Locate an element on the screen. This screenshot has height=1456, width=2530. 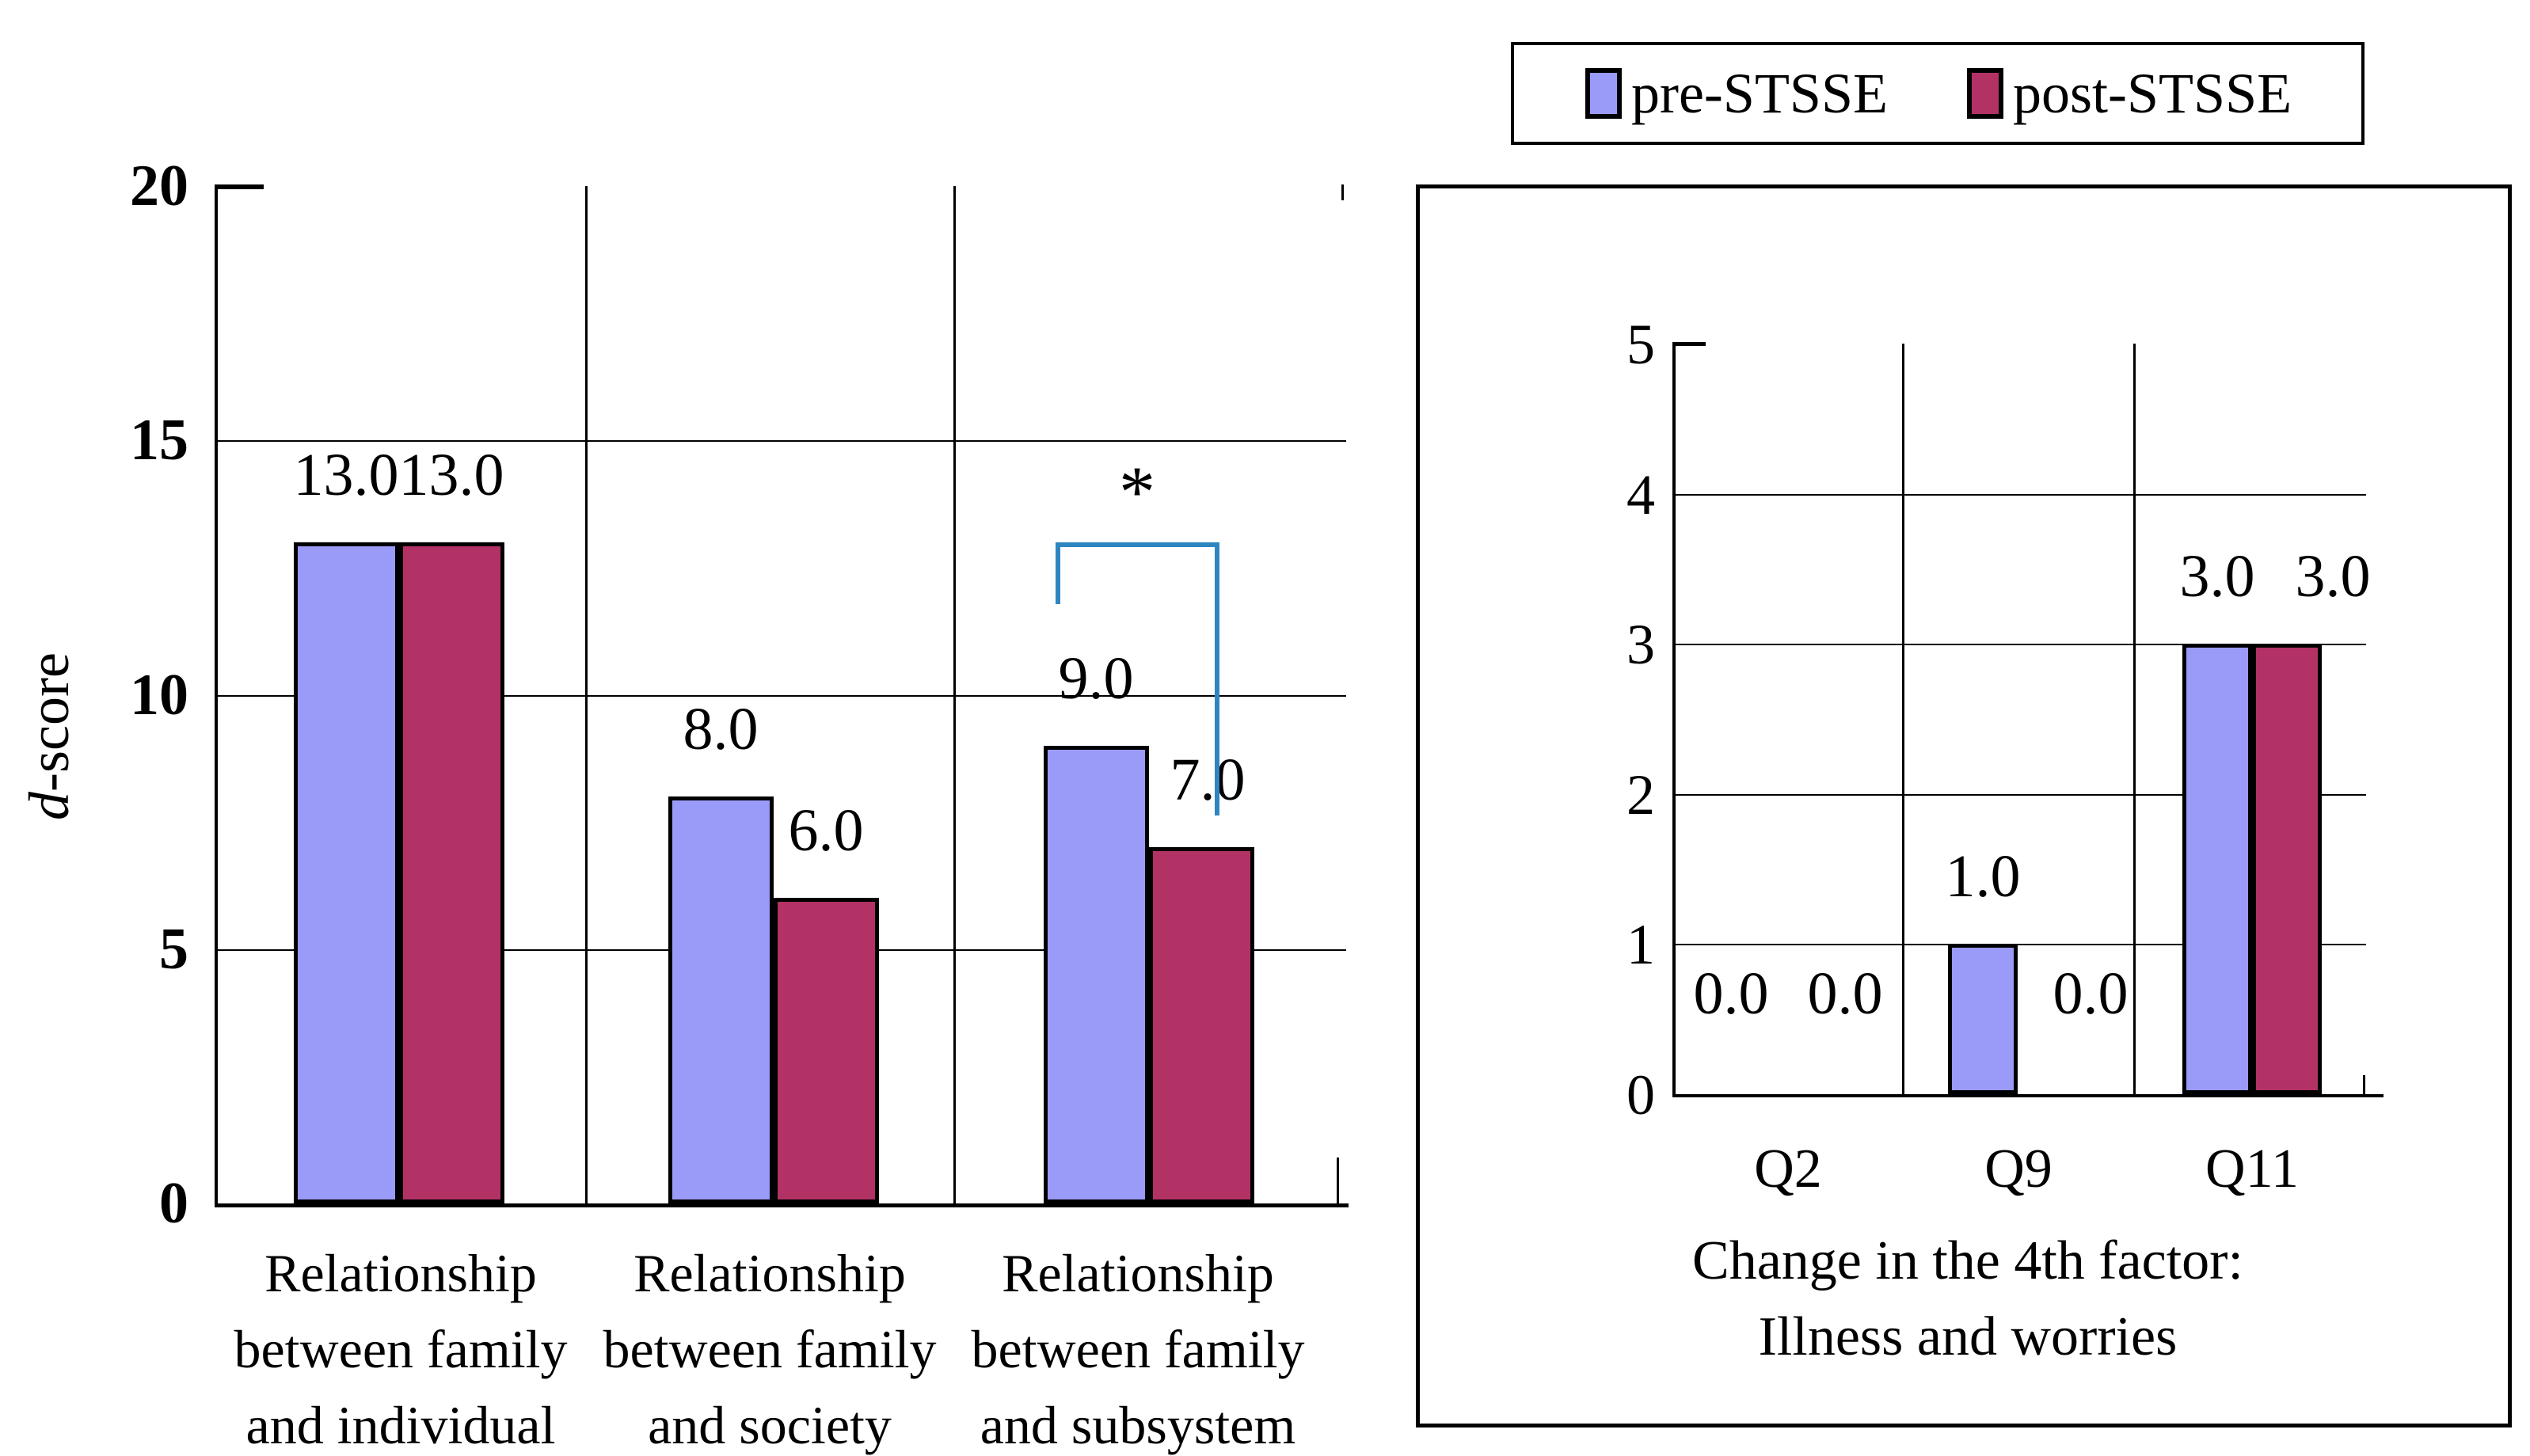
right-chart-caption-line-1: Change in the 4th factor: is located at coordinates (1967, 1260).